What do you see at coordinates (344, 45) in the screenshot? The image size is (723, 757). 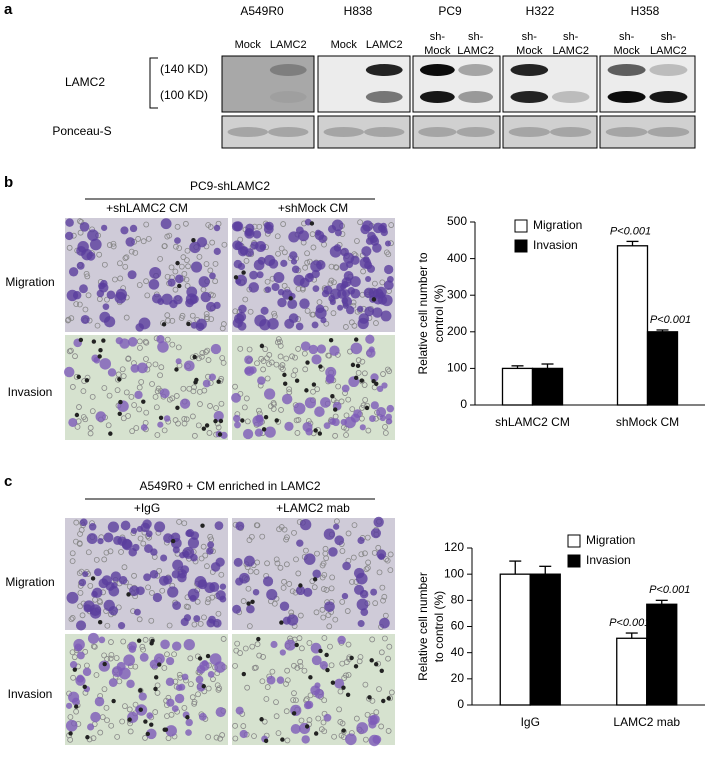 I see `lane-label: Mock` at bounding box center [344, 45].